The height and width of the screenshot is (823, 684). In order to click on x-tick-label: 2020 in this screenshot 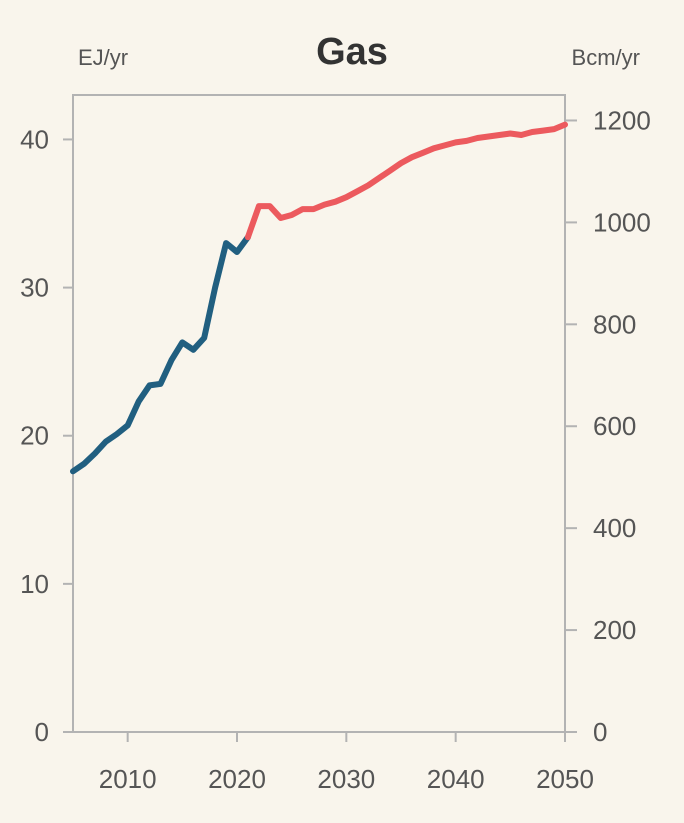, I will do `click(237, 779)`.